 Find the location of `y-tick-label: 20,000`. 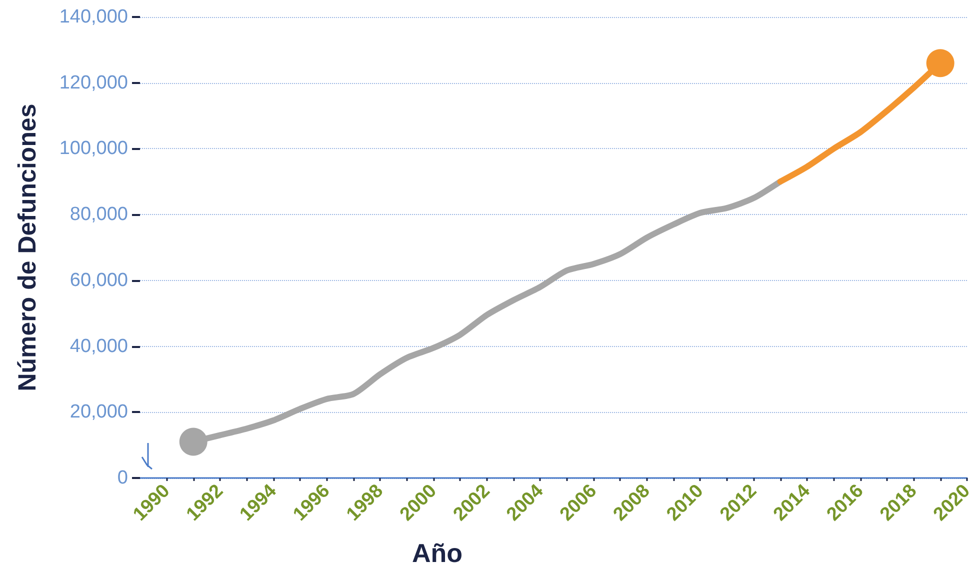

y-tick-label: 20,000 is located at coordinates (99, 412).